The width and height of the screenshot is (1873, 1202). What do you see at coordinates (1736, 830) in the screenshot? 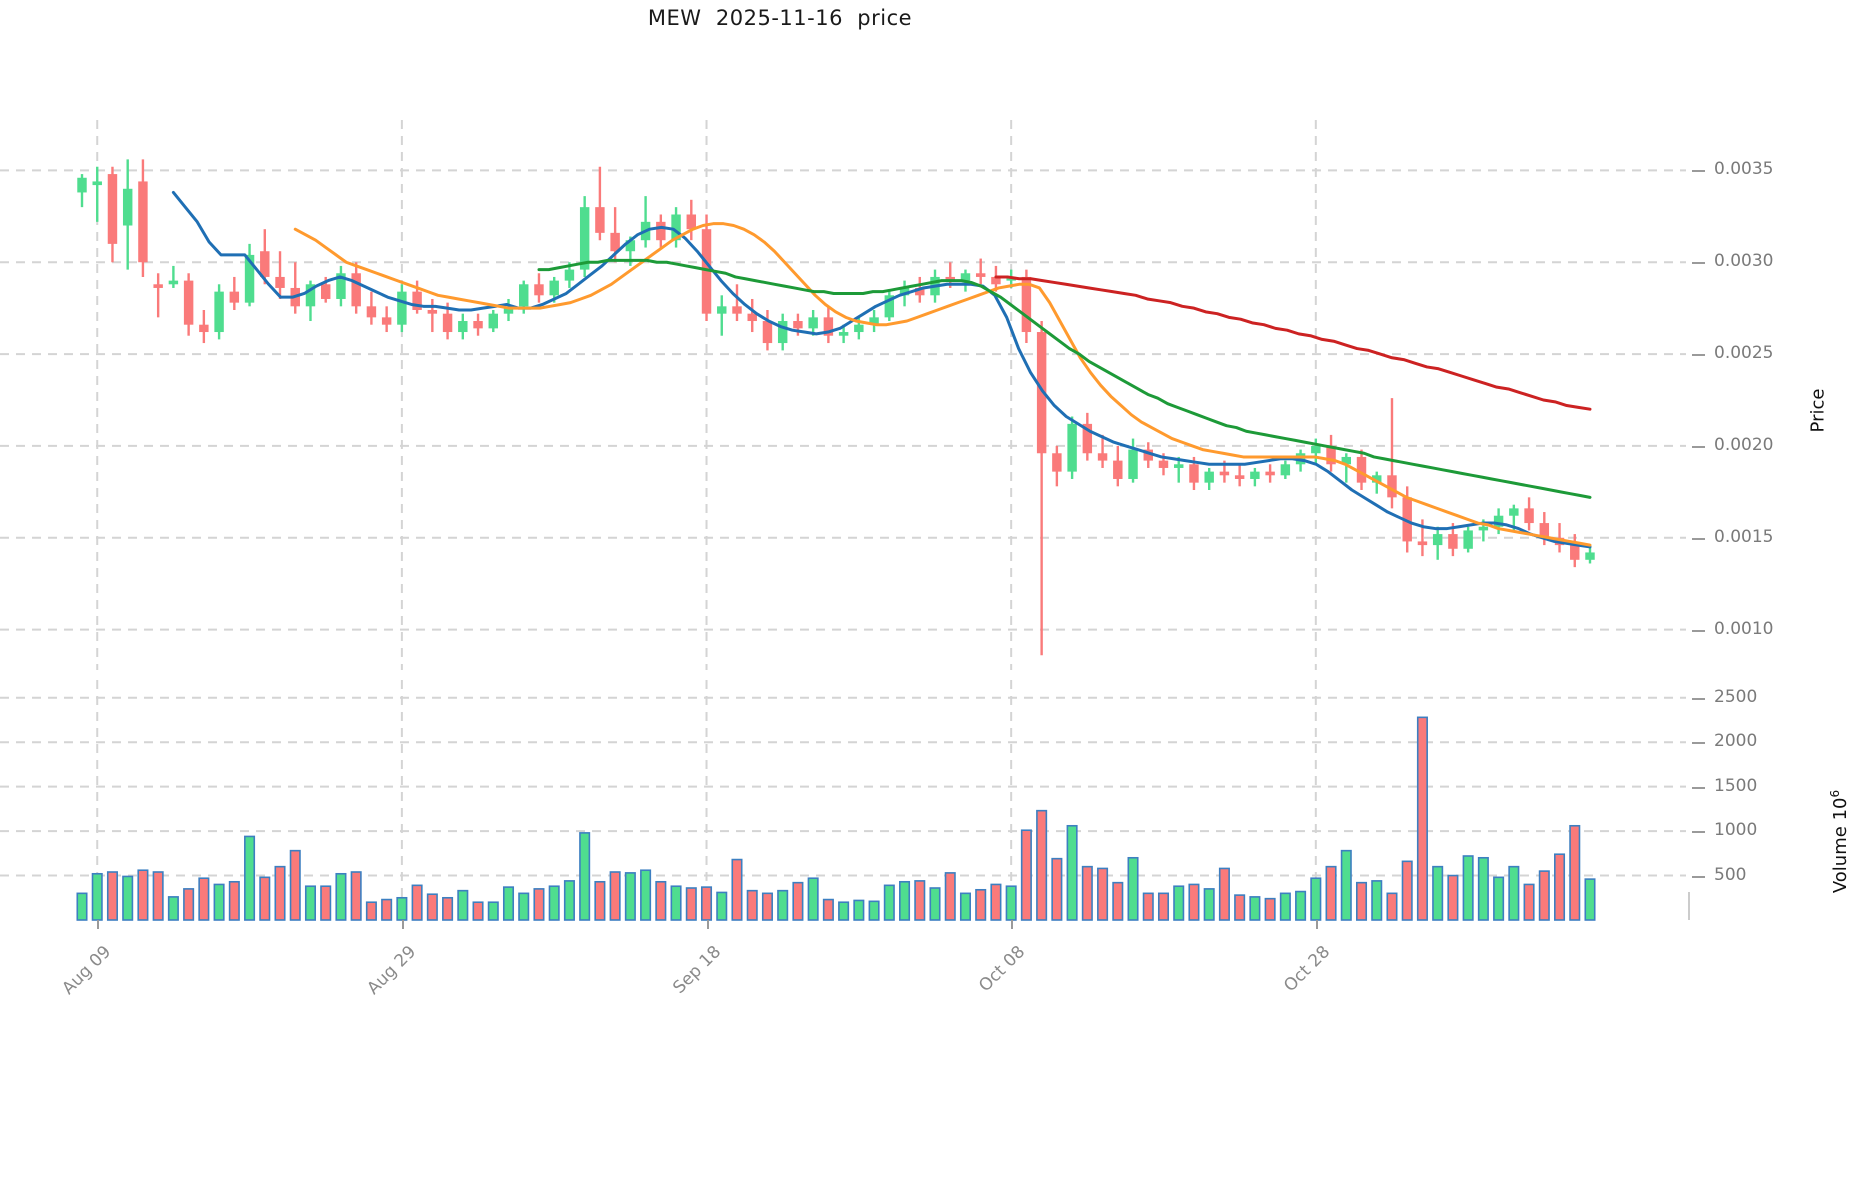
I see `volume-tick-label: 1000` at bounding box center [1736, 830].